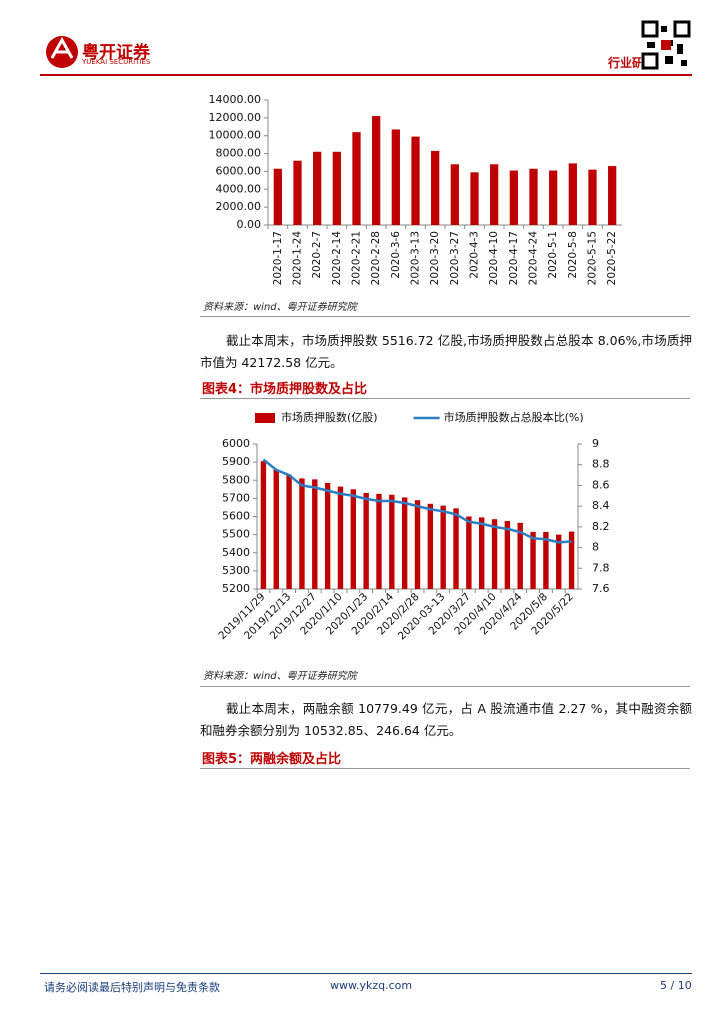  Describe the element at coordinates (236, 534) in the screenshot. I see `y-tick-label: 5500` at that location.